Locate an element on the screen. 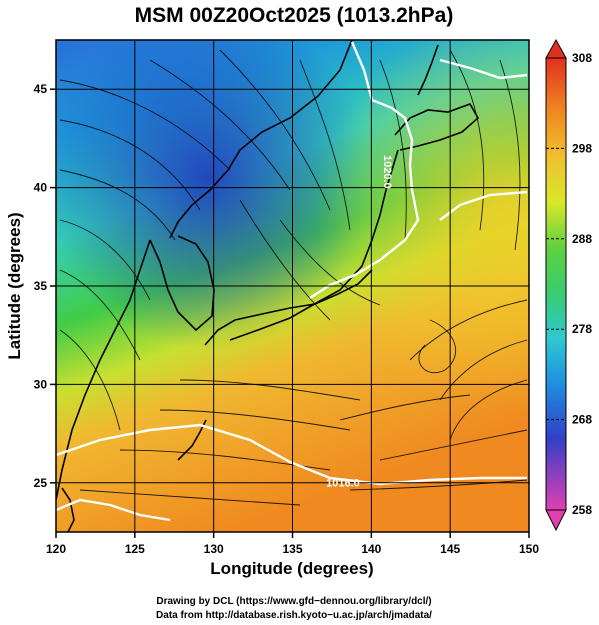 The width and height of the screenshot is (599, 625). x-tick-label: 150 is located at coordinates (529, 549).